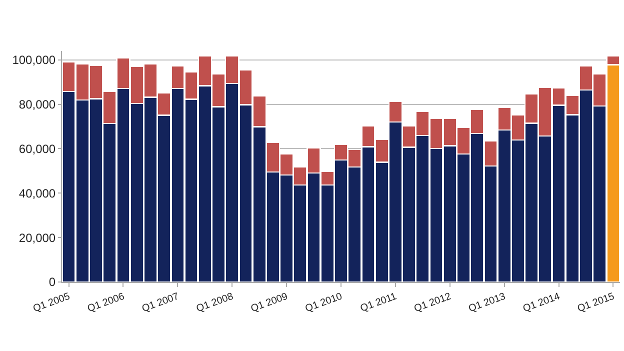  What do you see at coordinates (379, 302) in the screenshot?
I see `x-tick-label: Q1 2011` at bounding box center [379, 302].